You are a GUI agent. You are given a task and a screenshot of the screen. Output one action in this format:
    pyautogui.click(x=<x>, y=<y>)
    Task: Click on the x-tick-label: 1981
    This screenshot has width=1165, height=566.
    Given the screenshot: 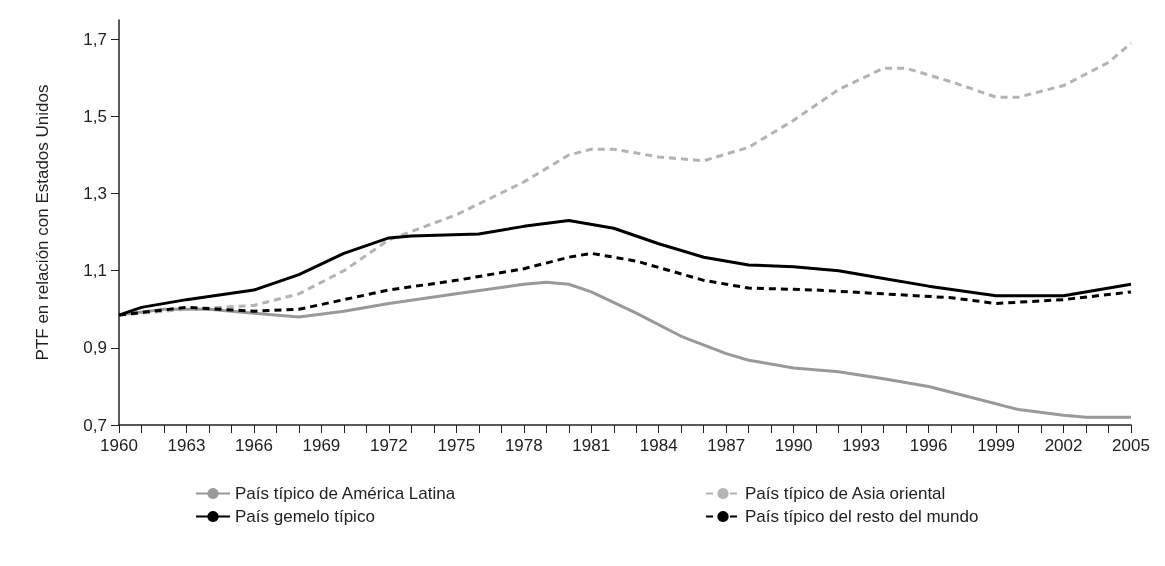 What is the action you would take?
    pyautogui.click(x=591, y=445)
    